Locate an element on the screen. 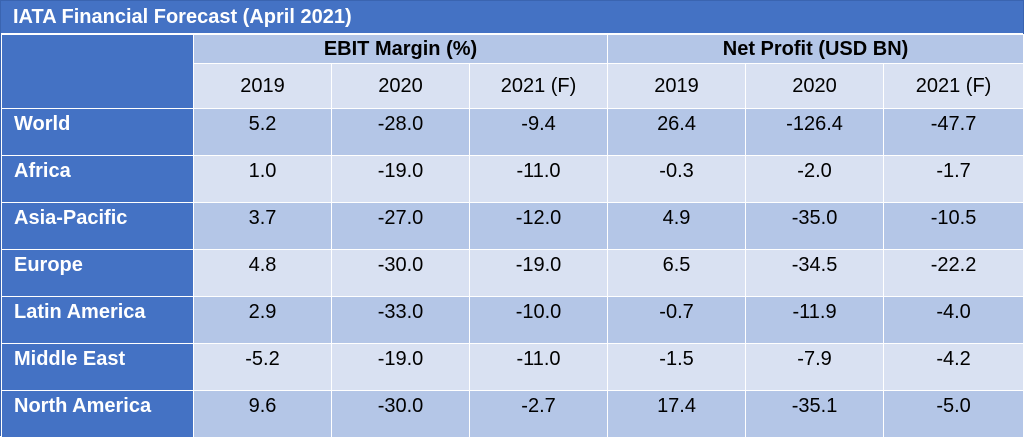 The image size is (1024, 438). table-row: World 5.2 -28.0 -9.4 26.4 -126.4 -47.7 is located at coordinates (512, 132).